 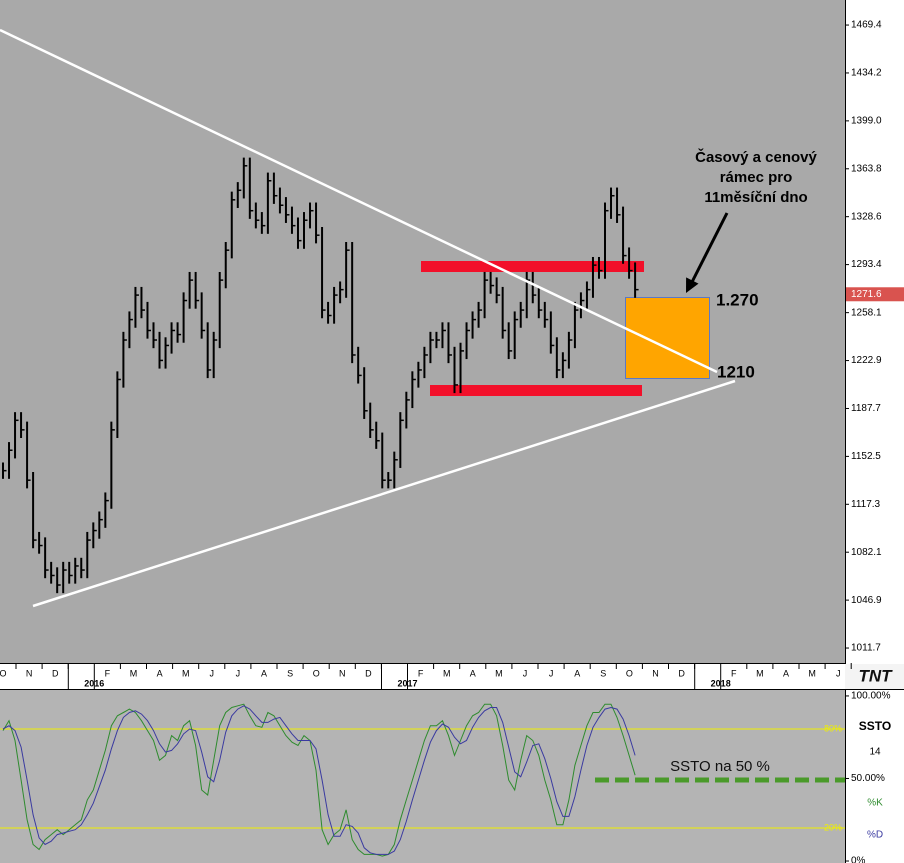 I want to click on time-axis-panel, so click(x=452, y=676).